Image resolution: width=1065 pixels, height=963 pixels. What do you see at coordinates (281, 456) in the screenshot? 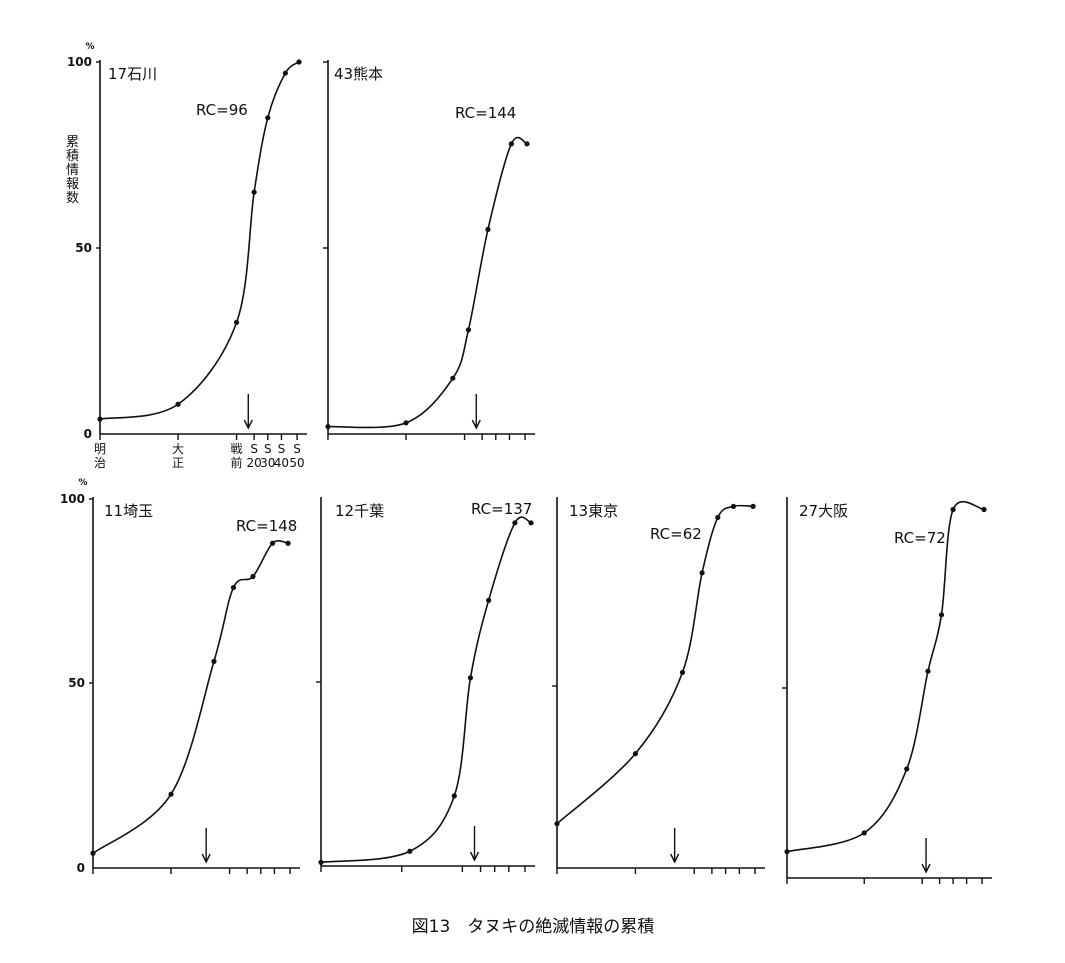
I see `x-tick-label-5: S 40` at bounding box center [281, 456].